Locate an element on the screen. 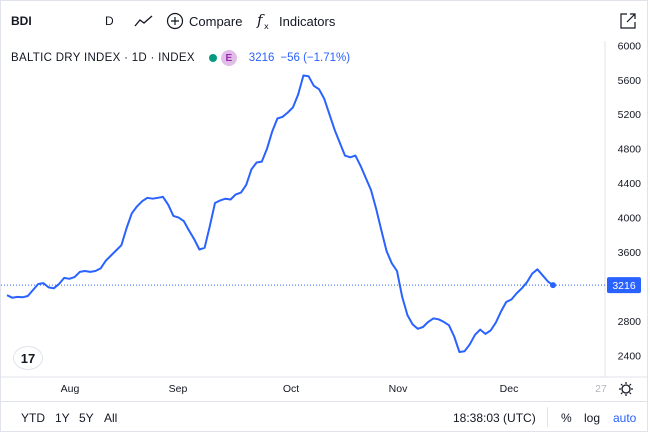 This screenshot has height=436, width=650. external-link-icon is located at coordinates (628, 21).